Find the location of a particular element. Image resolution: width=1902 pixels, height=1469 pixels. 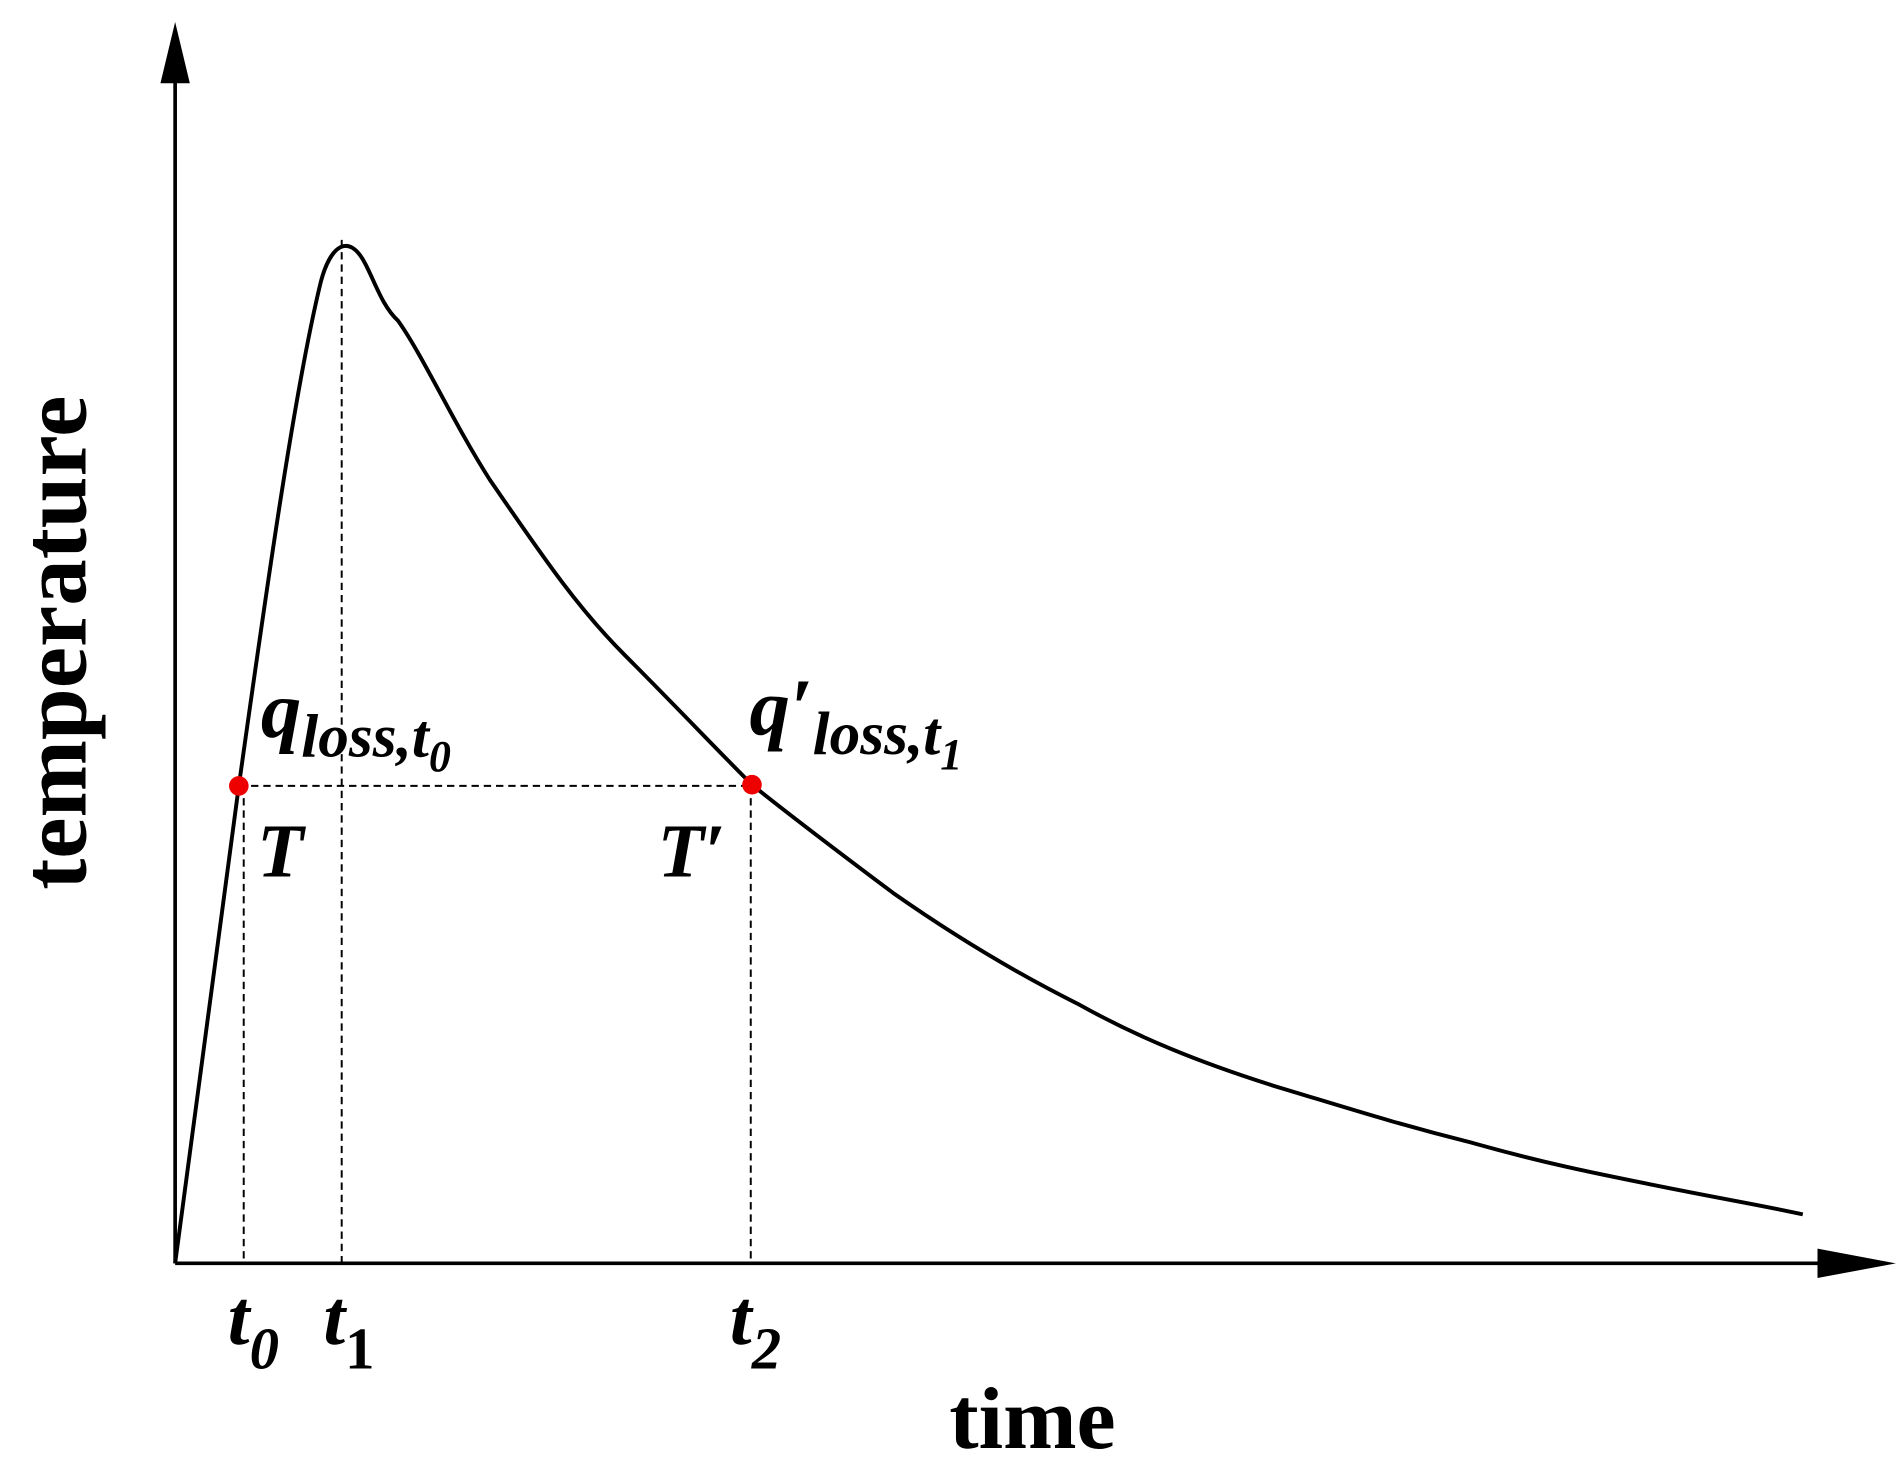

y-axis-label: temperature is located at coordinates (55, 643).